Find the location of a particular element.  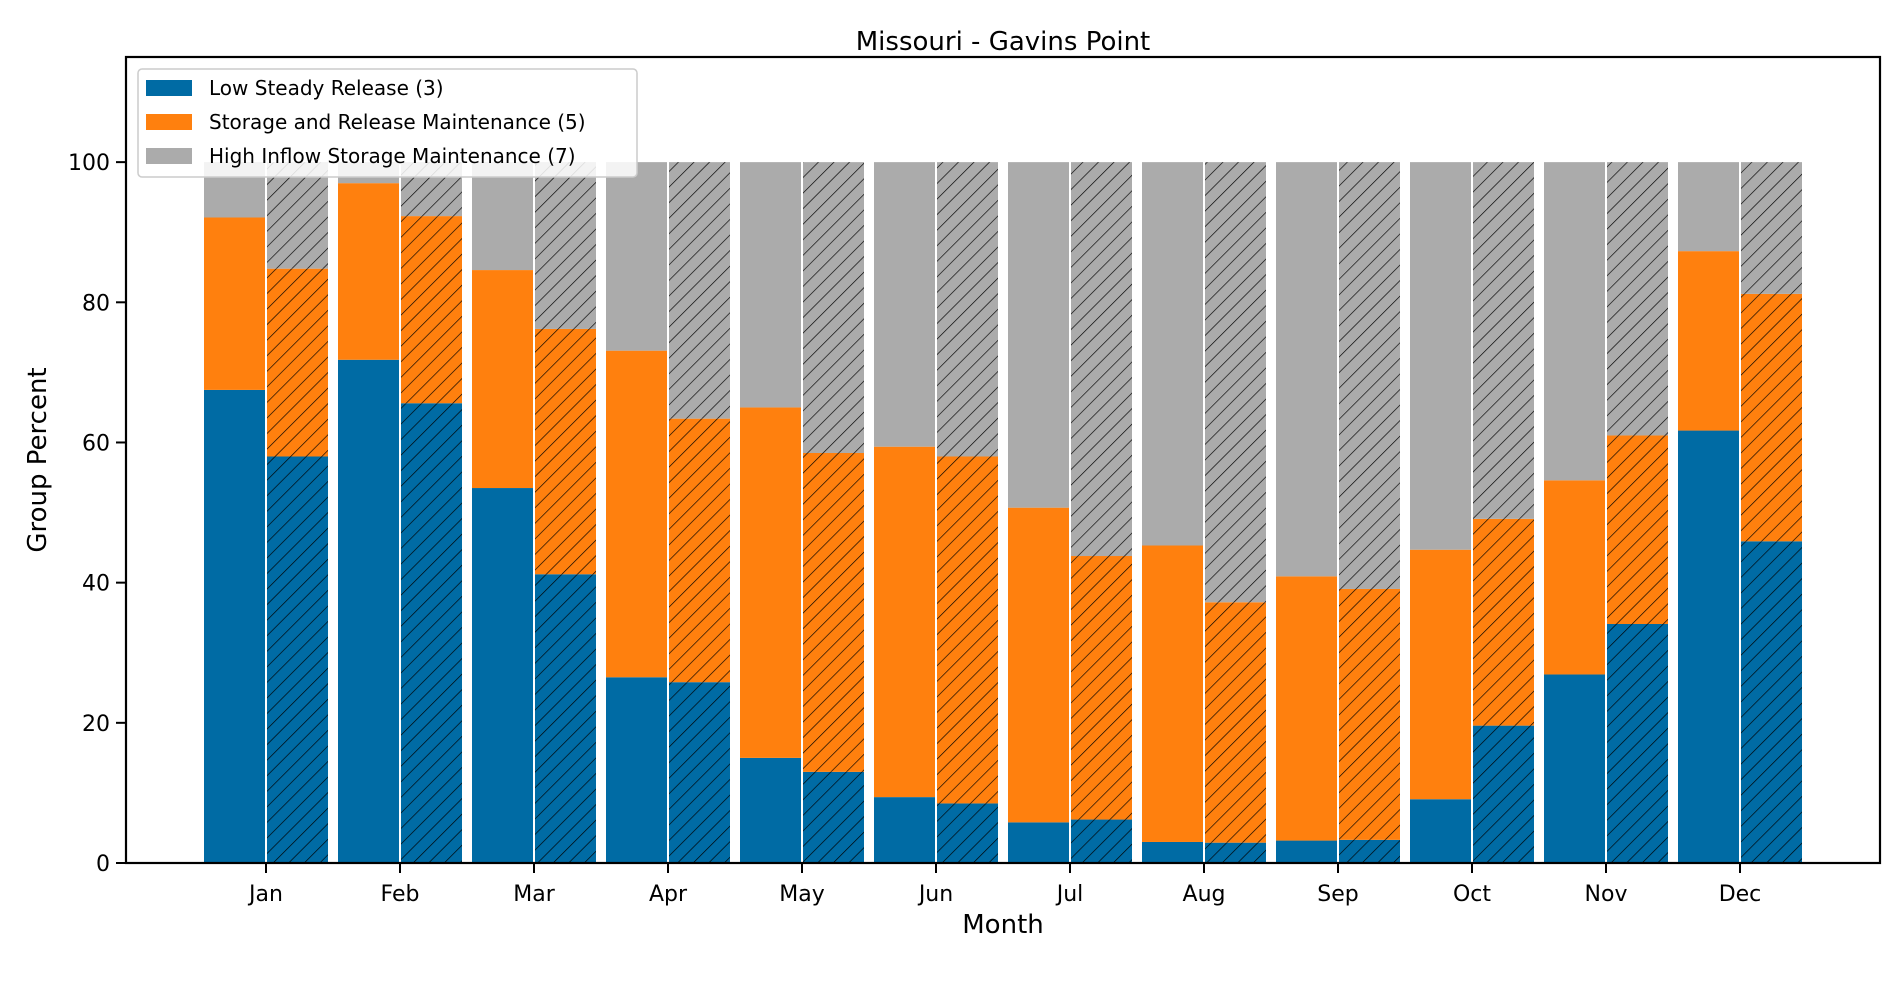

x-tick-label: Nov is located at coordinates (1606, 894).